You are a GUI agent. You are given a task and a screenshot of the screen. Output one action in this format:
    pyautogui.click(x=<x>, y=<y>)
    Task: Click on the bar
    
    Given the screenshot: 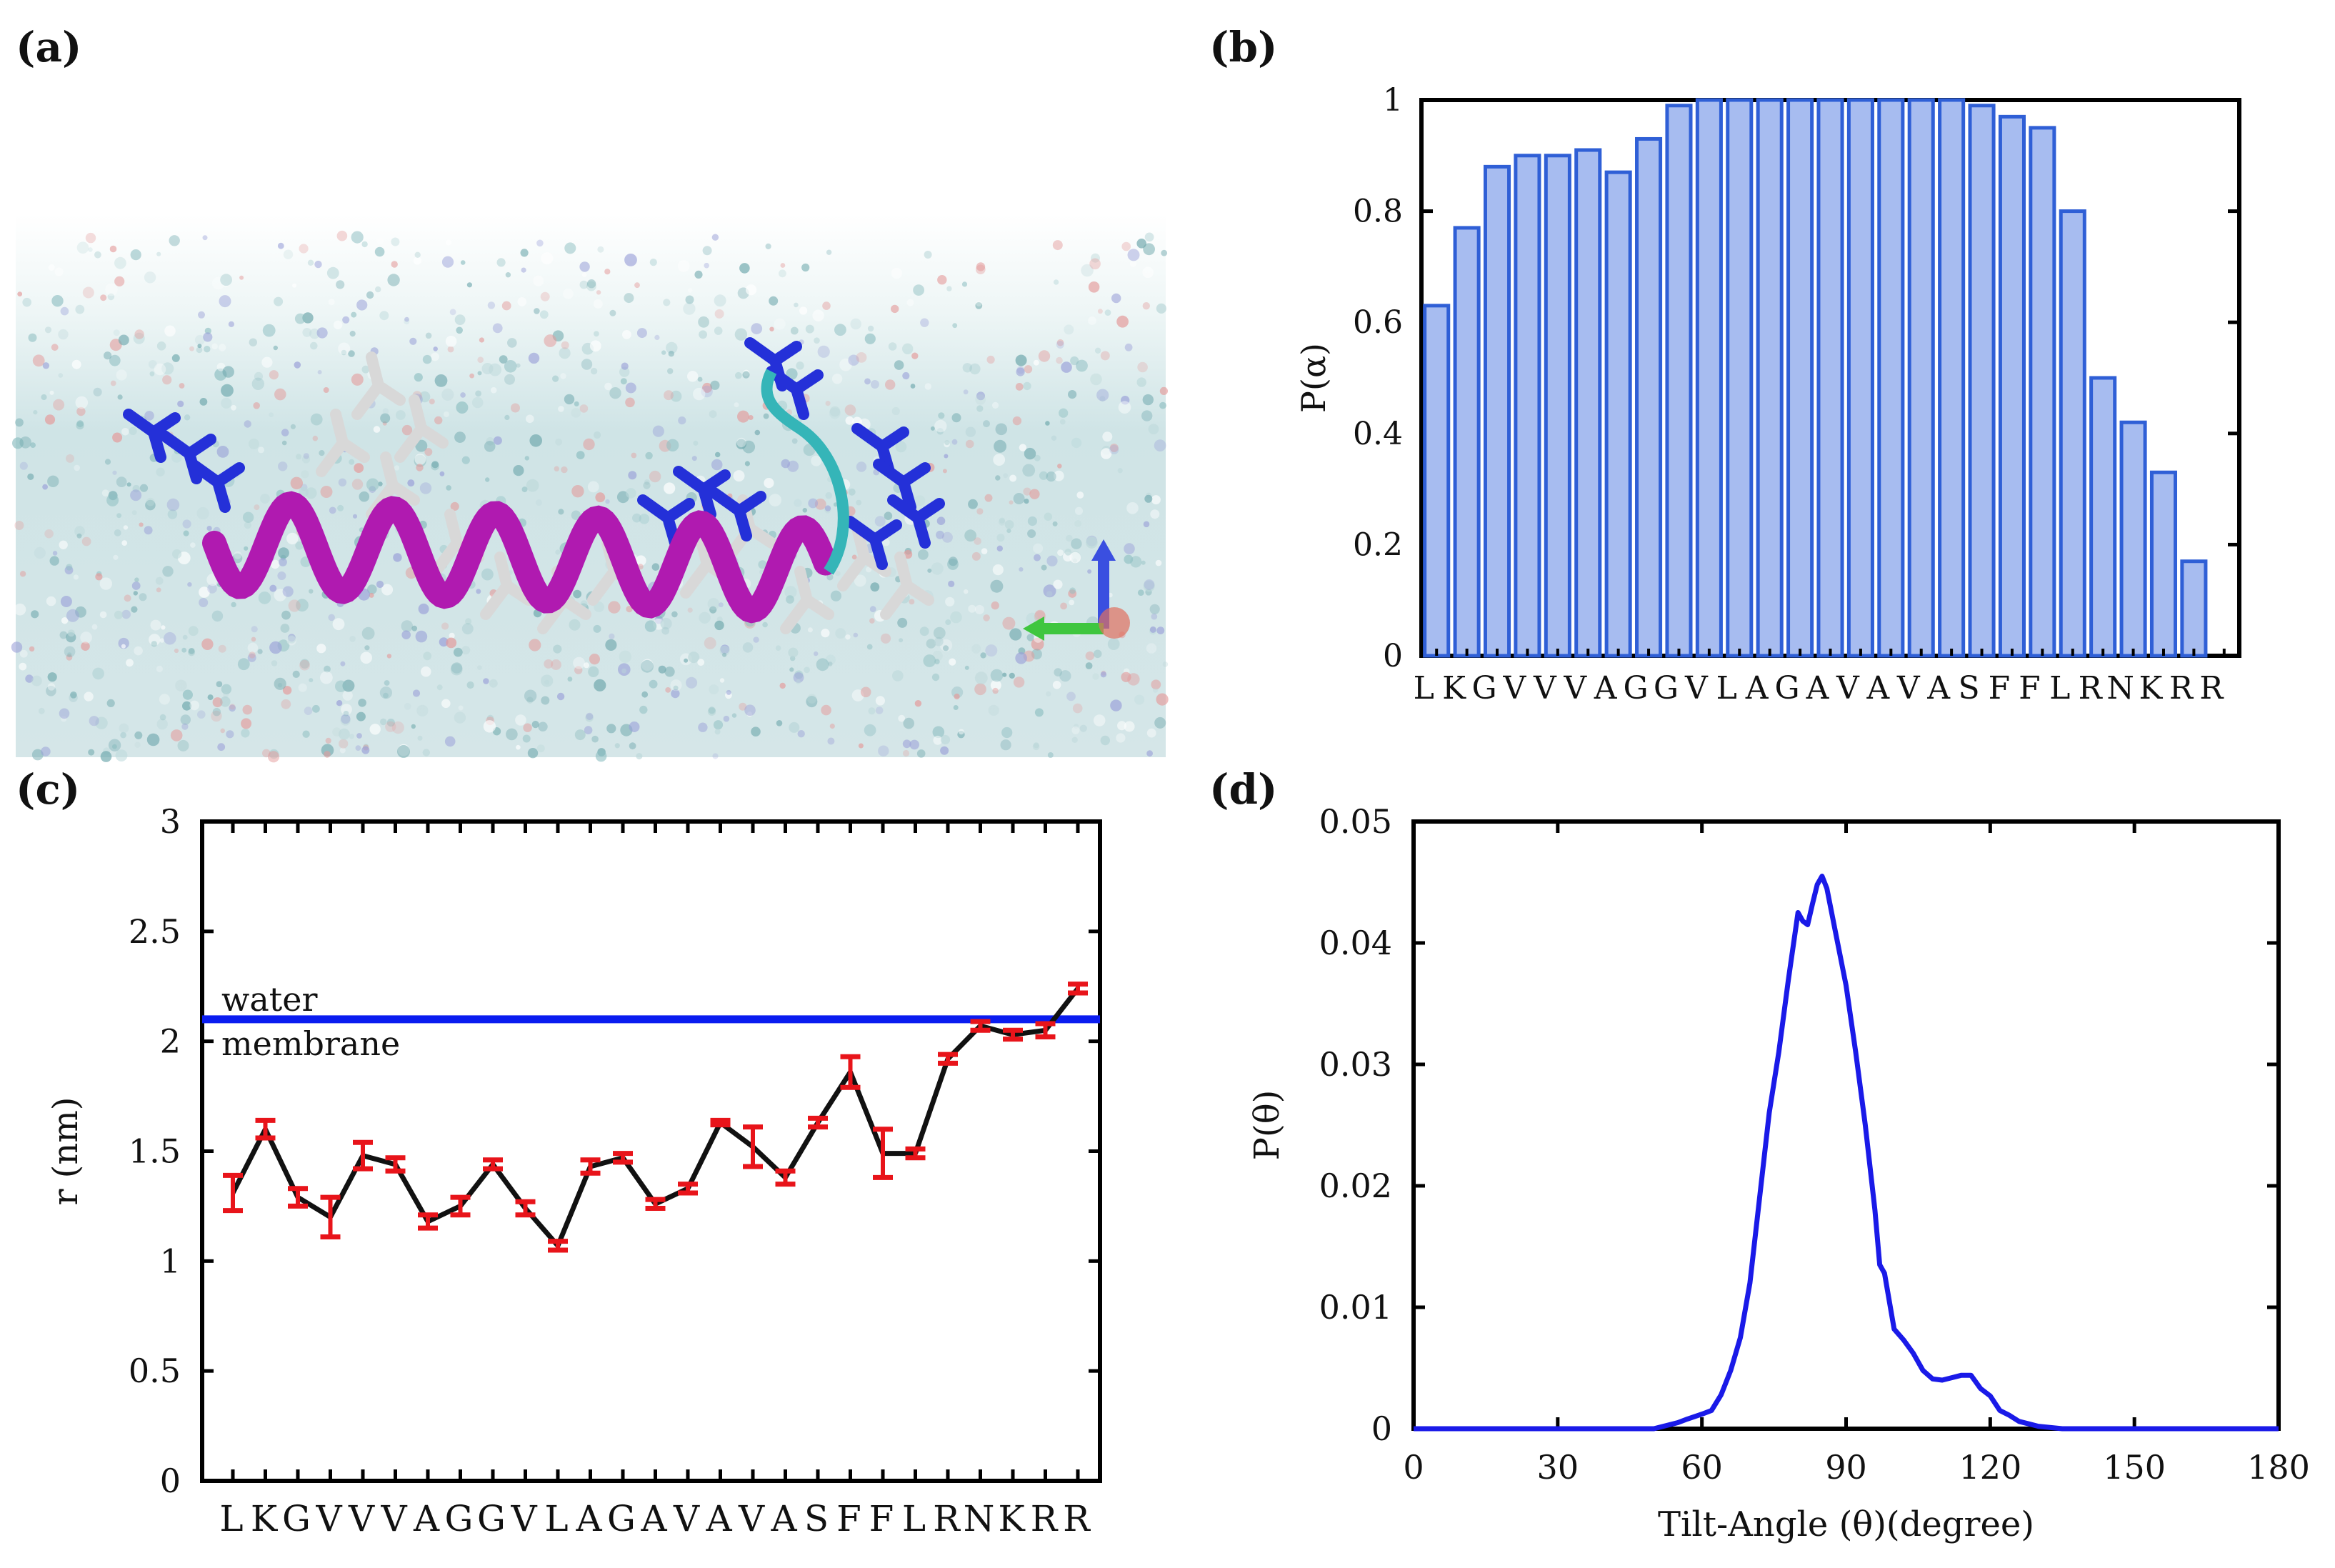 What is the action you would take?
    pyautogui.click(x=1618, y=414)
    